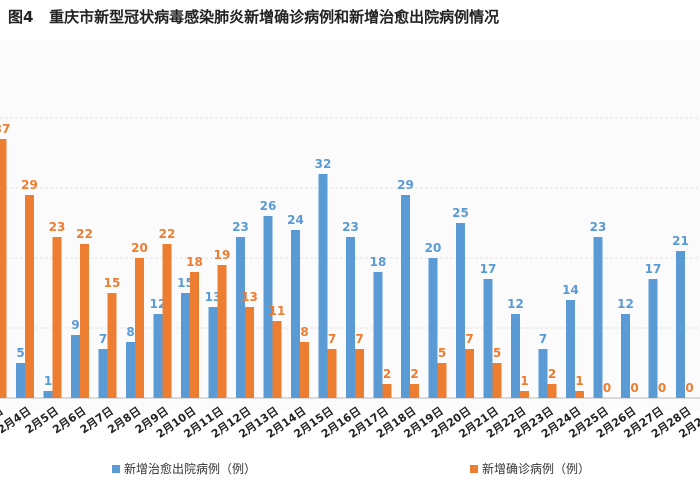 Image resolution: width=700 pixels, height=490 pixels. What do you see at coordinates (405, 185) in the screenshot?
I see `recovered-data-label: 29` at bounding box center [405, 185].